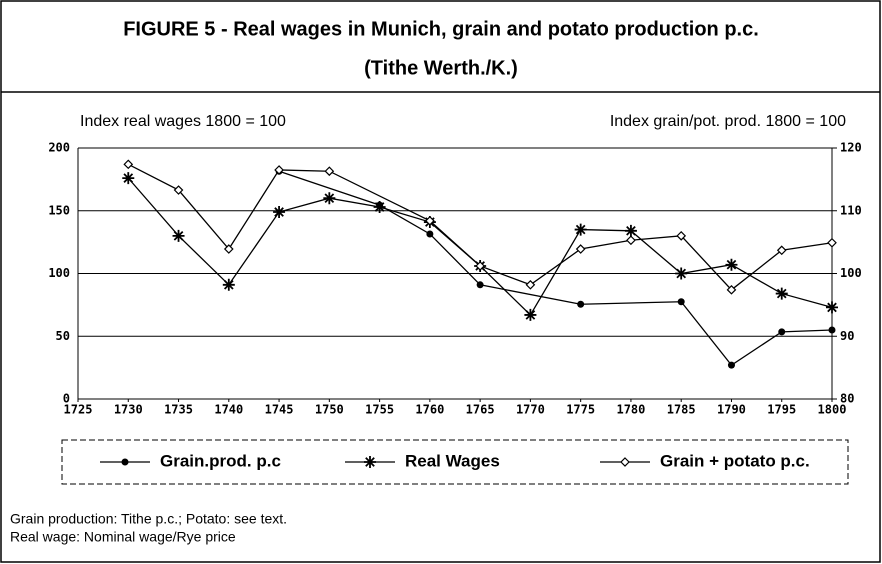  Describe the element at coordinates (228, 410) in the screenshot. I see `x-tick-label: 1740` at that location.